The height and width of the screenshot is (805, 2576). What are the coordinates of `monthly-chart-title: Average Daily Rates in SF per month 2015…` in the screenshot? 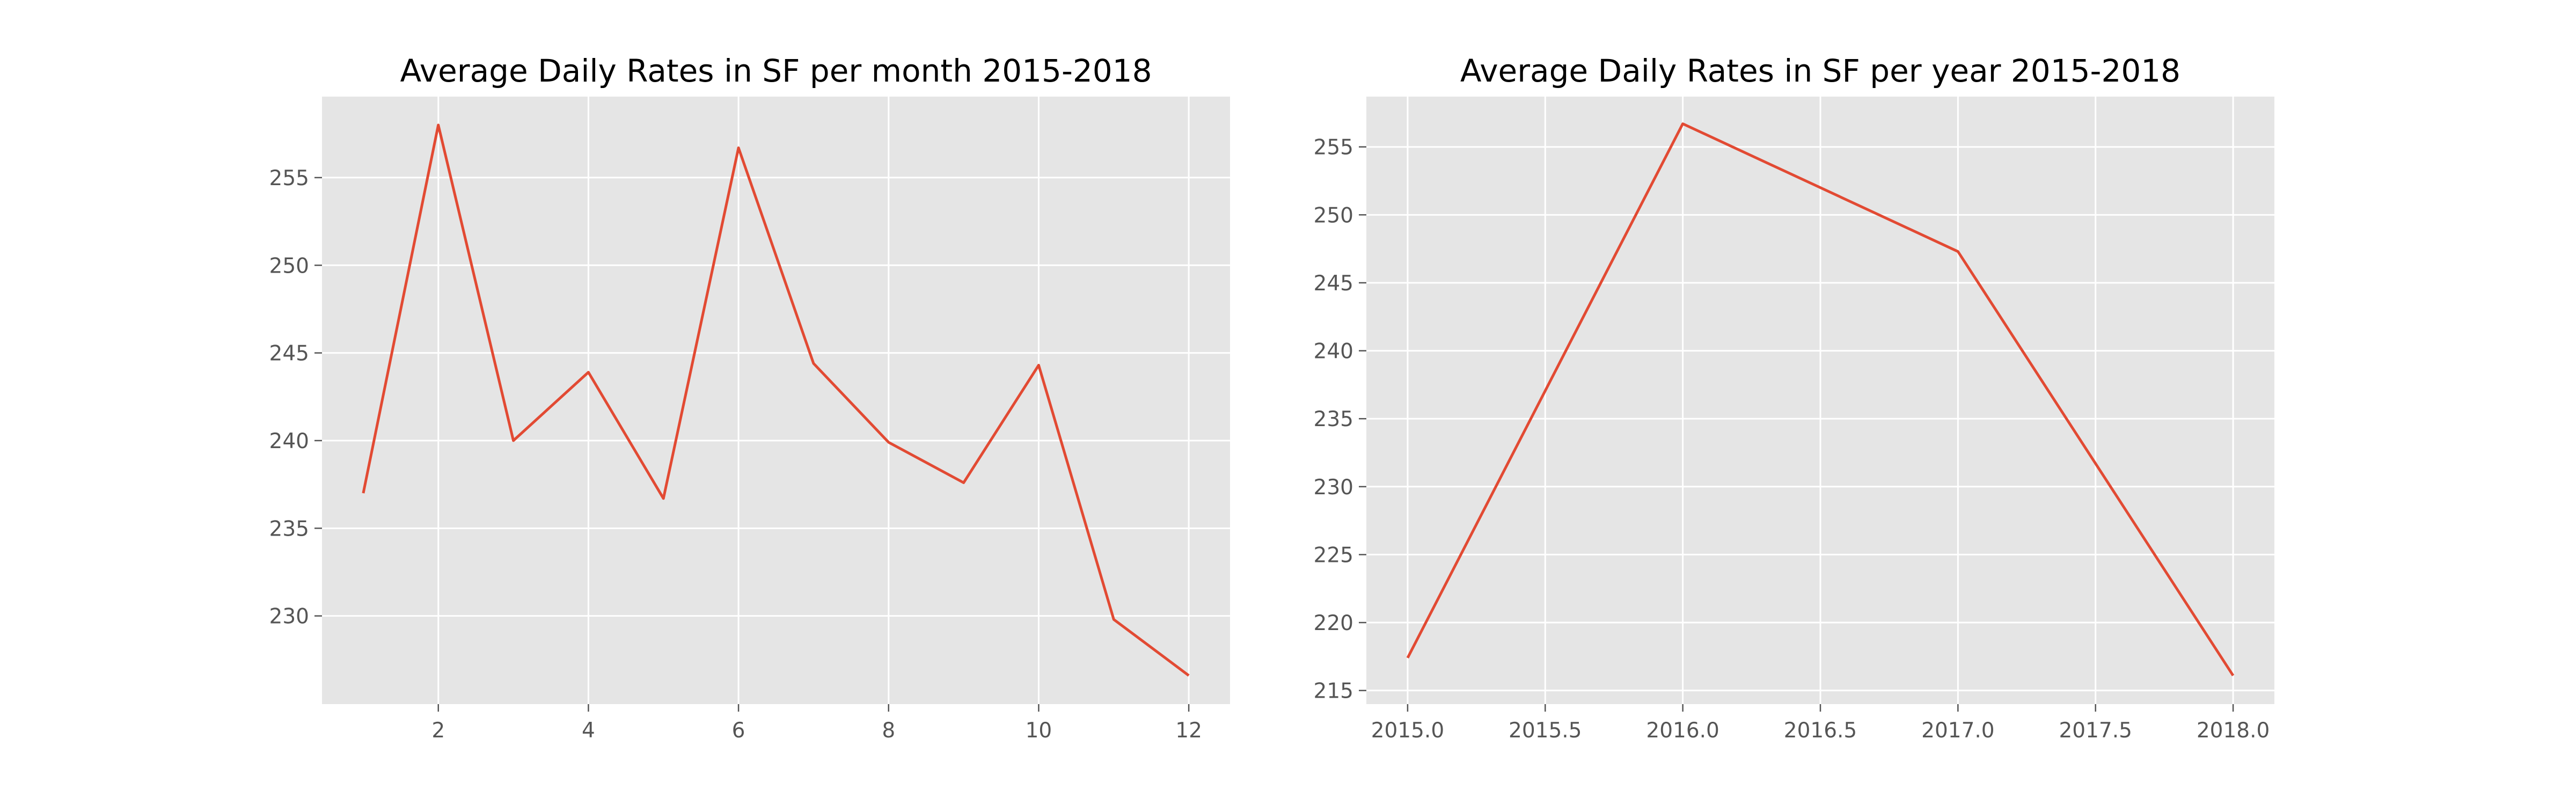 It's located at (776, 71).